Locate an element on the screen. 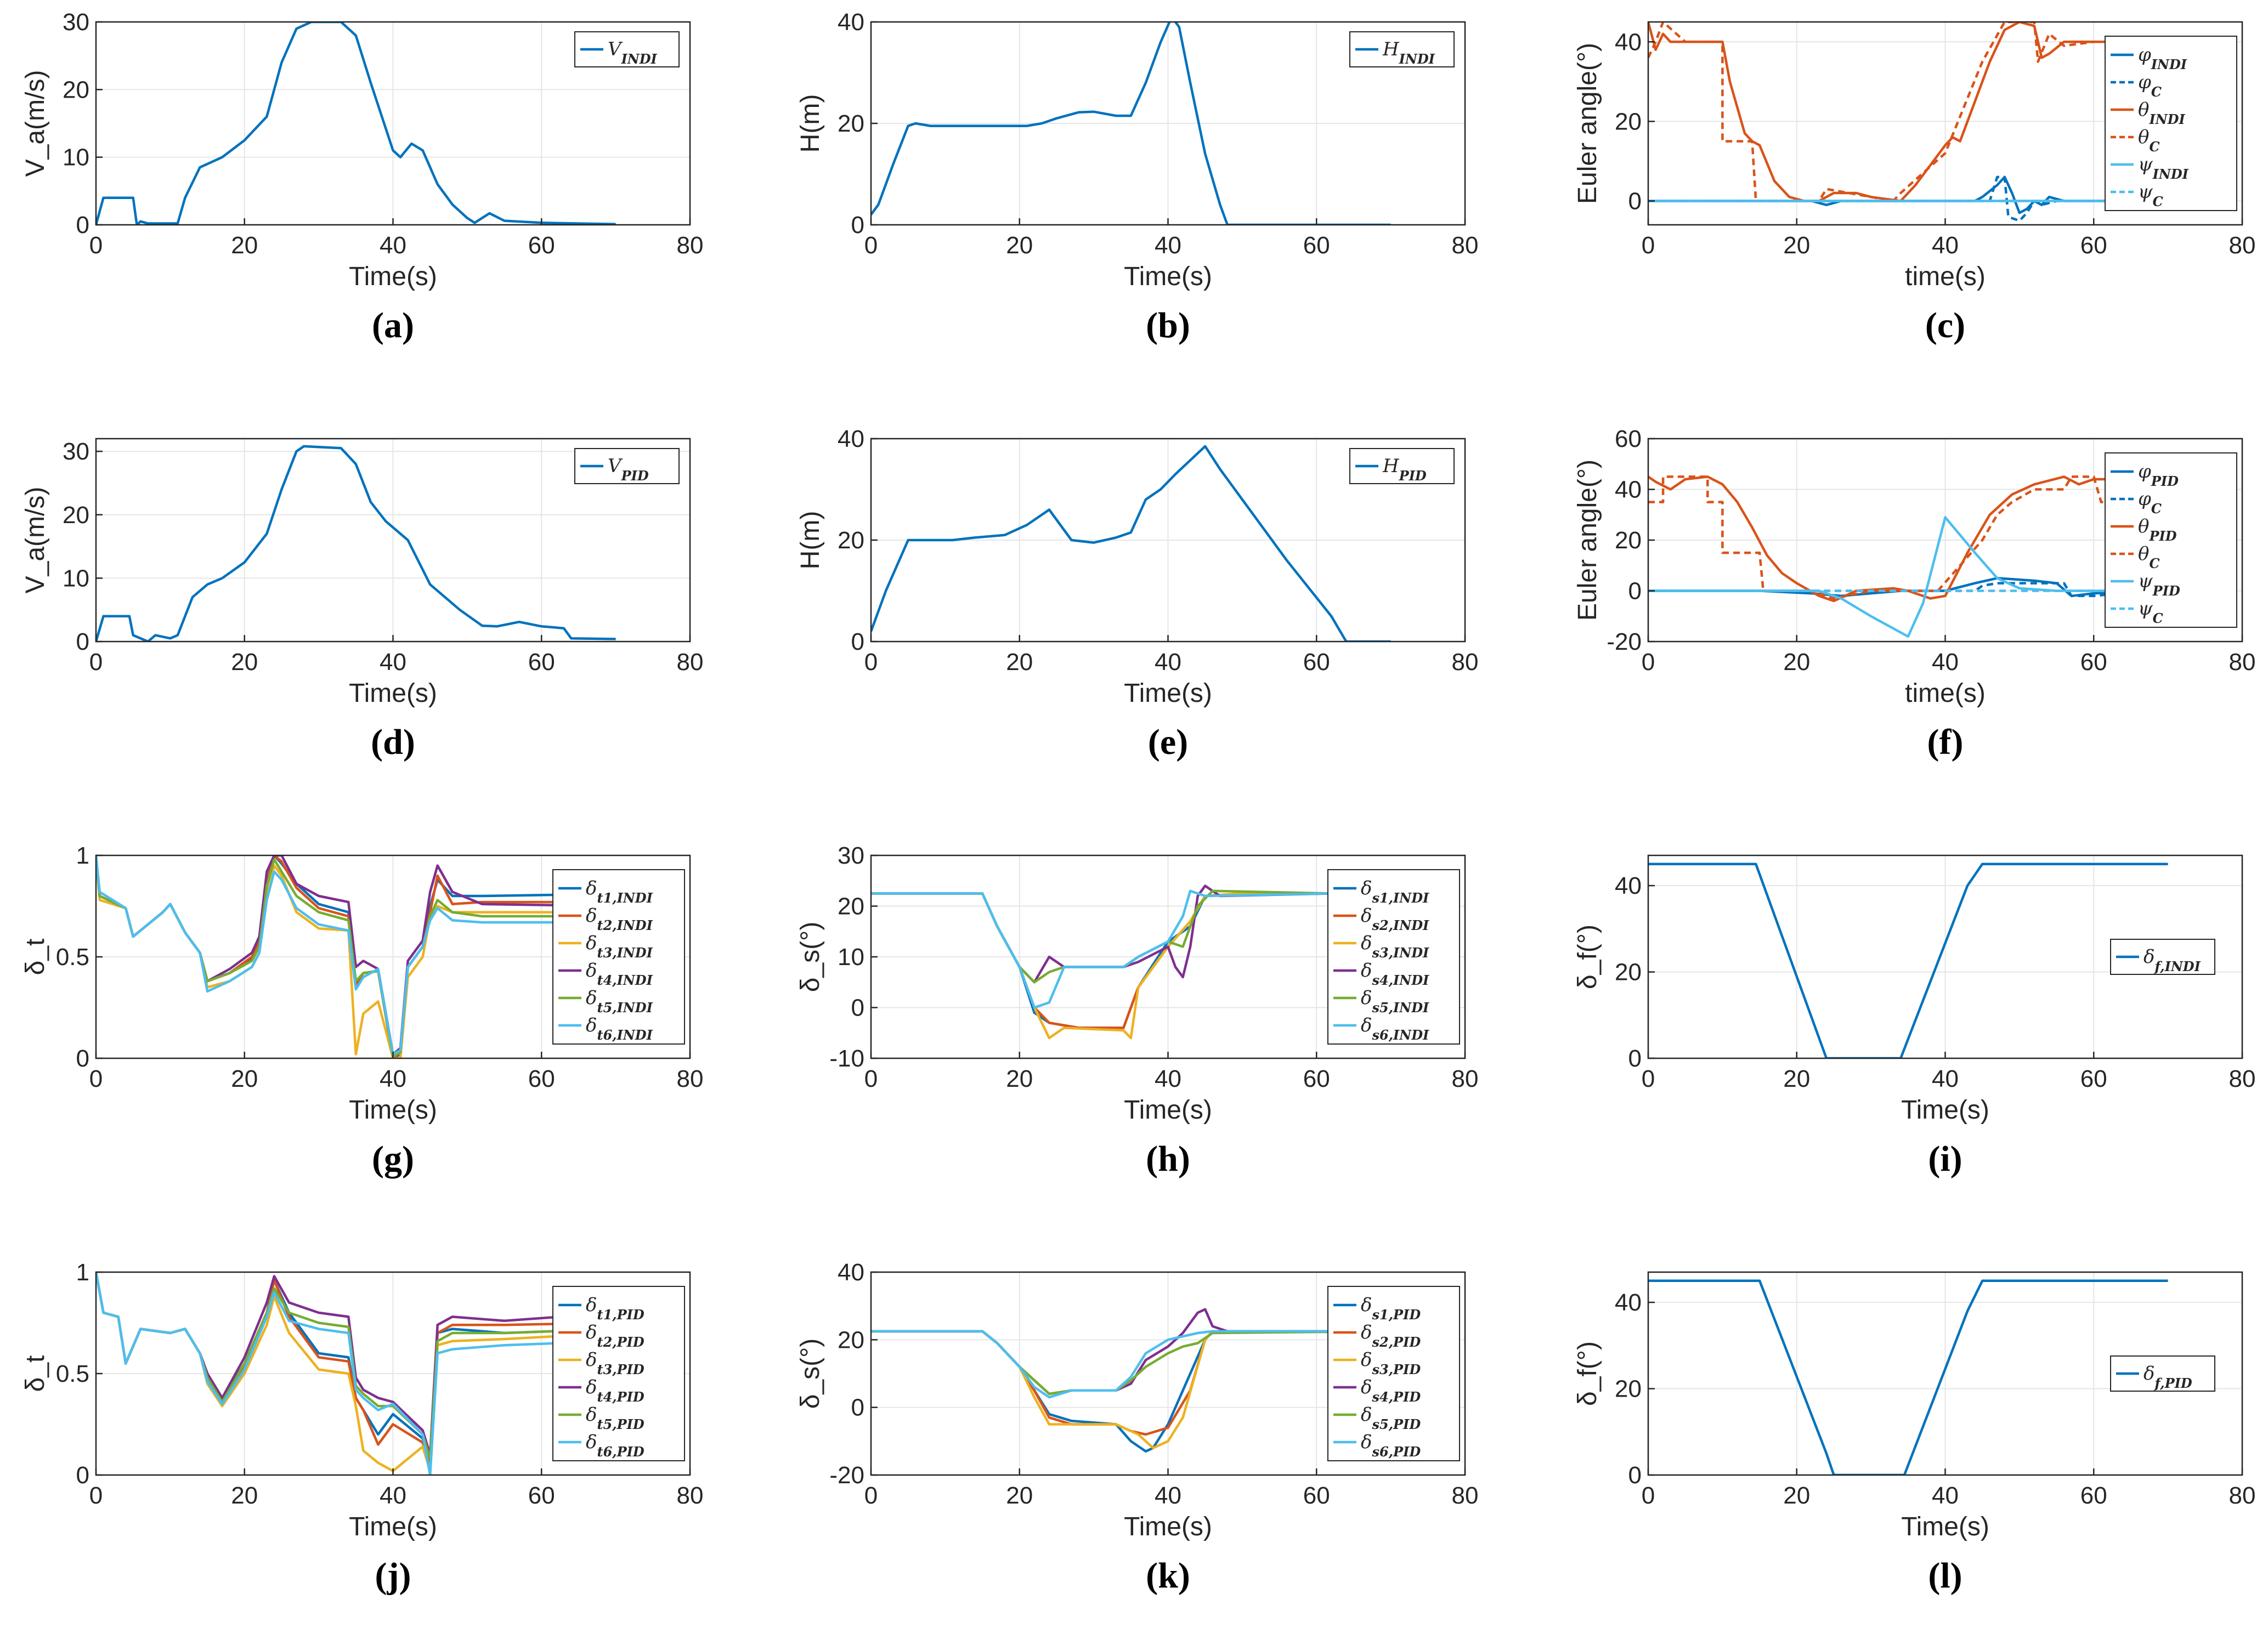  legend-entry-subscript: s1,INDI is located at coordinates (1400, 898).